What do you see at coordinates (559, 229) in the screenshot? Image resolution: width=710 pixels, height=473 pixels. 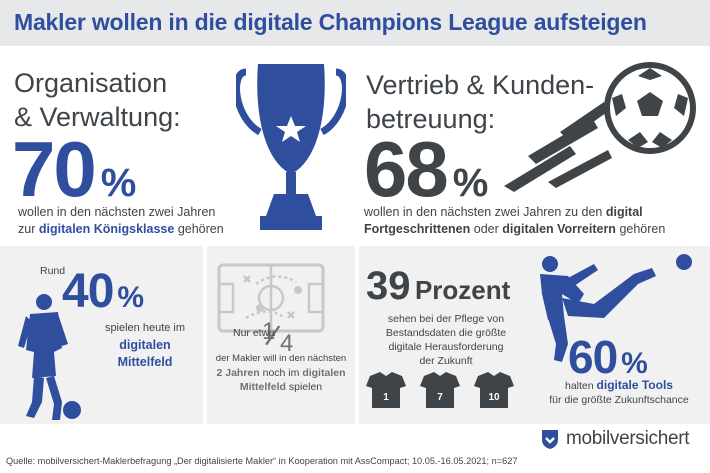 I see `right-text-hl2: digitalen Vorreitern` at bounding box center [559, 229].